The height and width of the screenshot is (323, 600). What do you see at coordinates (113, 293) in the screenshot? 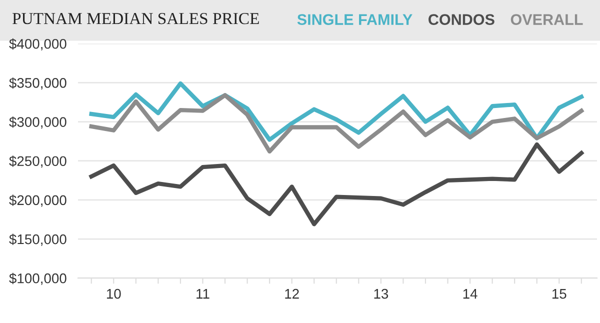
I see `x-tick-label: 10` at bounding box center [113, 293].